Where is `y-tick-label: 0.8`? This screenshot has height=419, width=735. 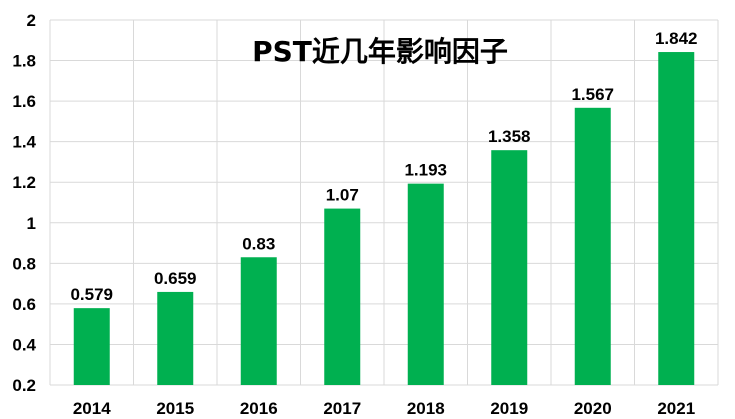
y-tick-label: 0.8 is located at coordinates (24, 263).